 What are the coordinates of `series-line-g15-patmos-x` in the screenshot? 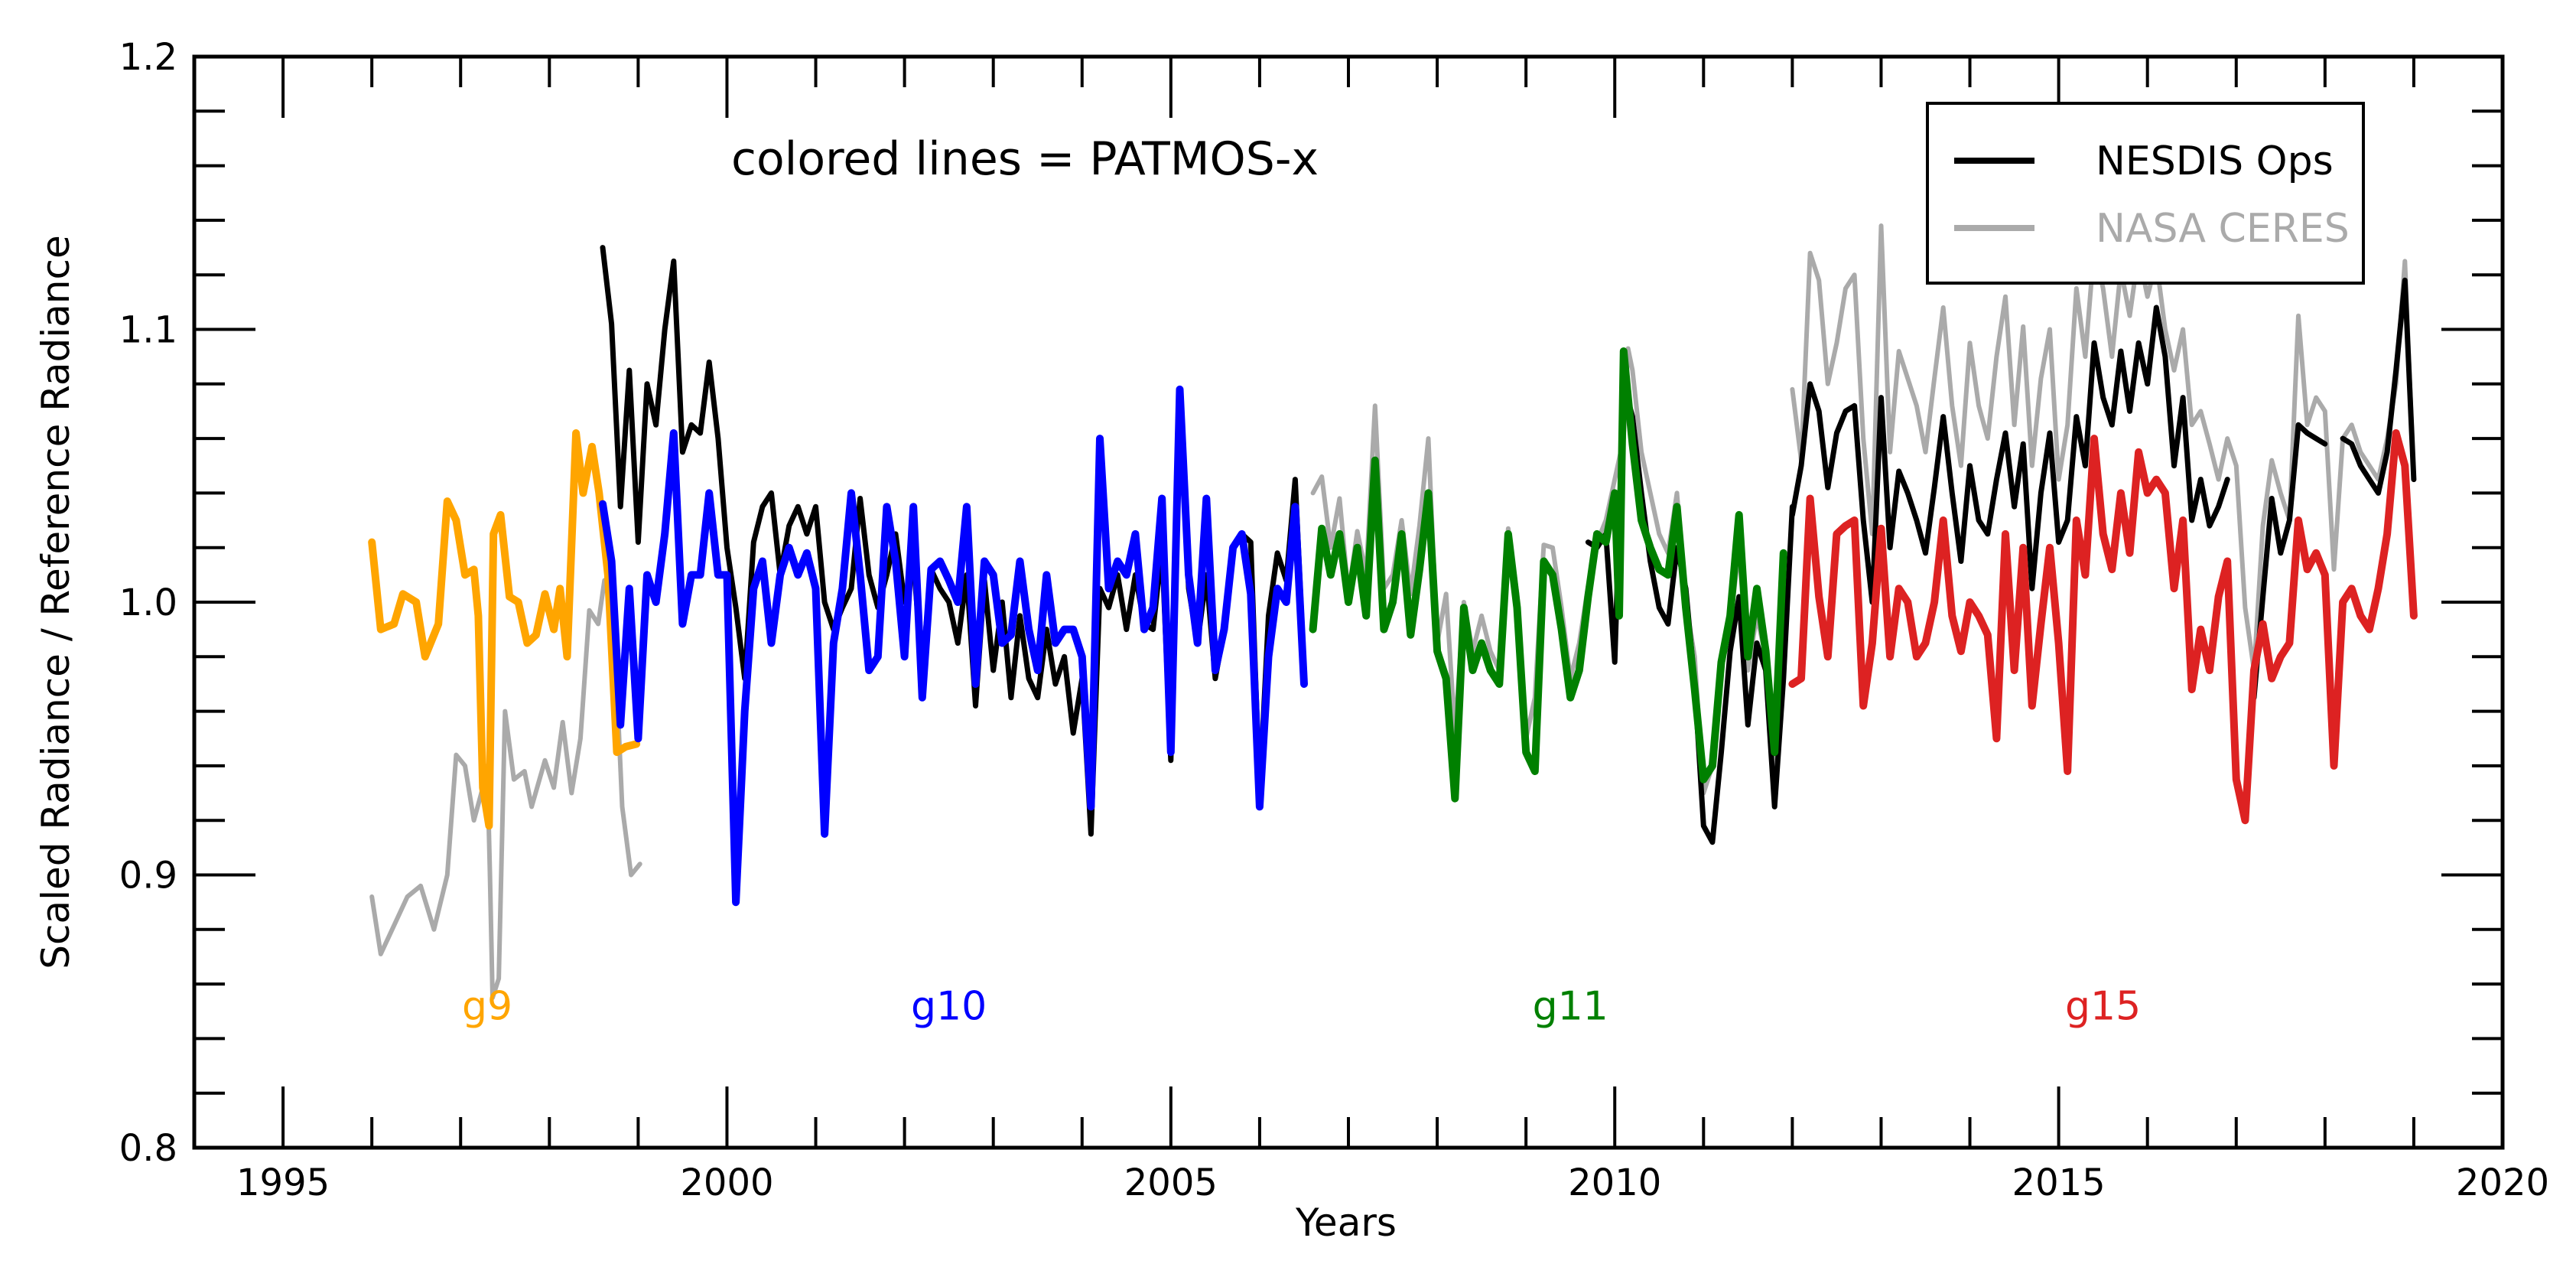 It's located at (2103, 627).